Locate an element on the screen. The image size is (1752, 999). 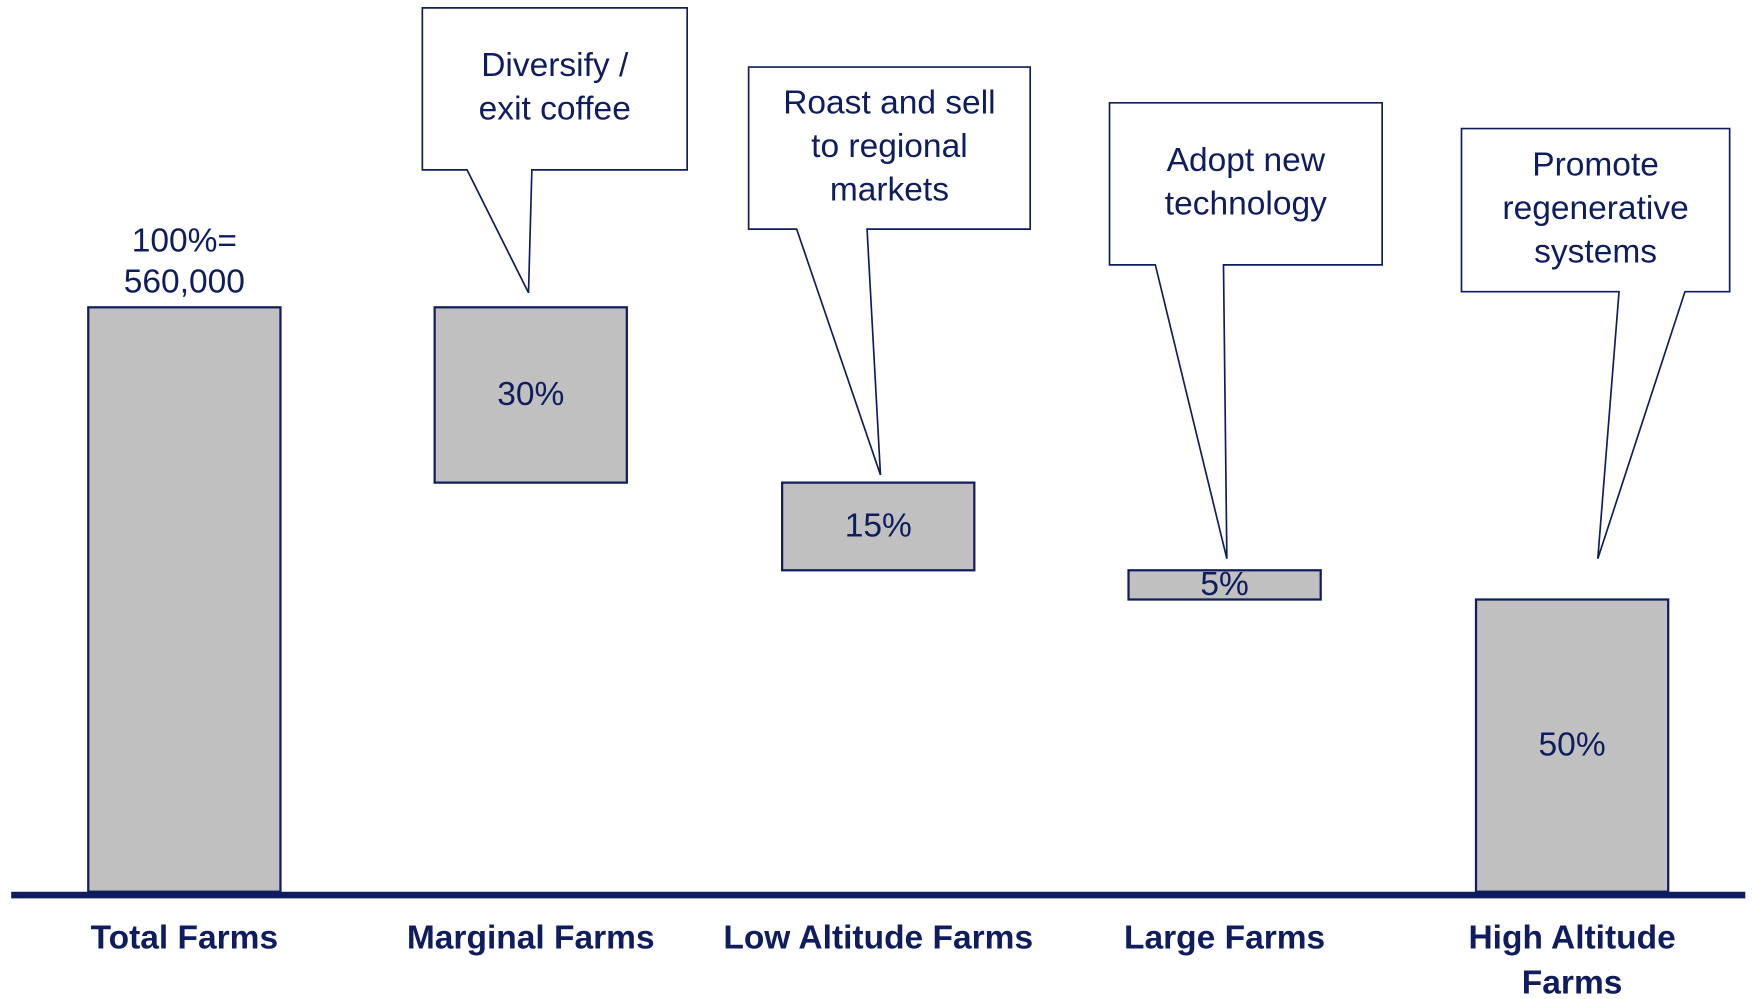
value-label: 5% is located at coordinates (1224, 584).